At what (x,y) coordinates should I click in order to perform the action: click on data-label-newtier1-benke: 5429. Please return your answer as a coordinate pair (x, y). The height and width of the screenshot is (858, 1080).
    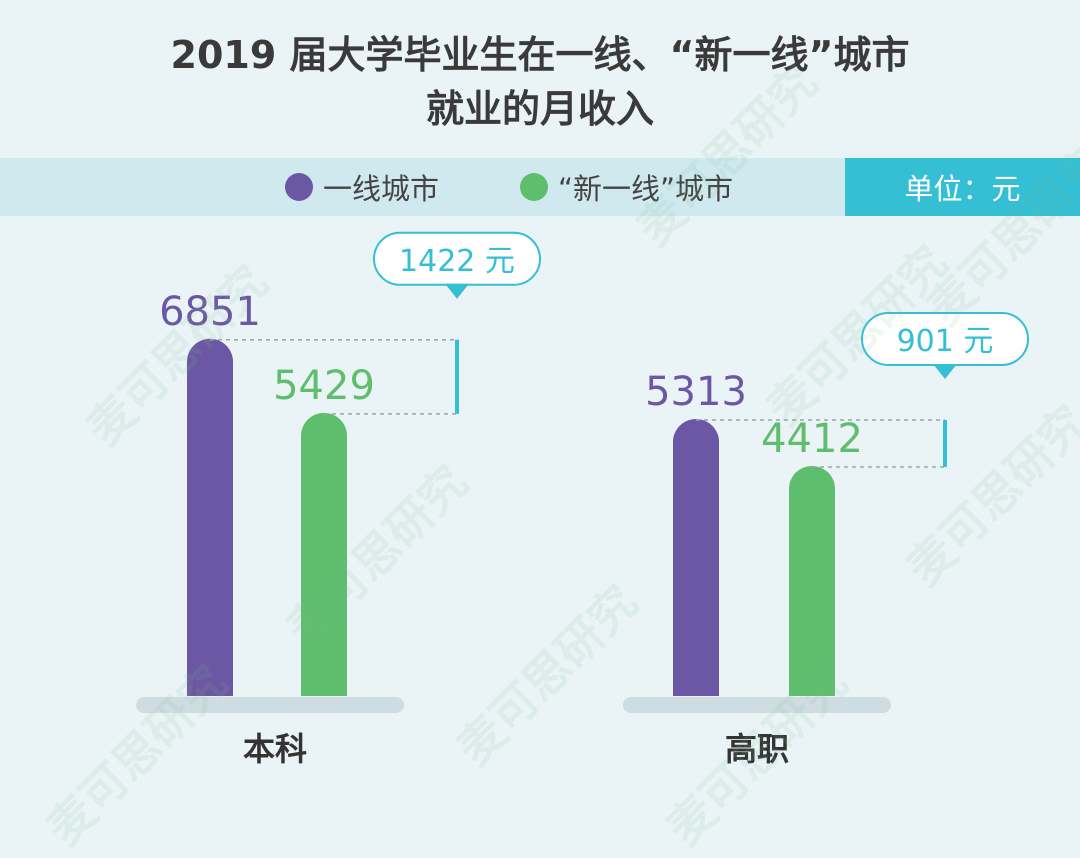
    Looking at the image, I should click on (324, 386).